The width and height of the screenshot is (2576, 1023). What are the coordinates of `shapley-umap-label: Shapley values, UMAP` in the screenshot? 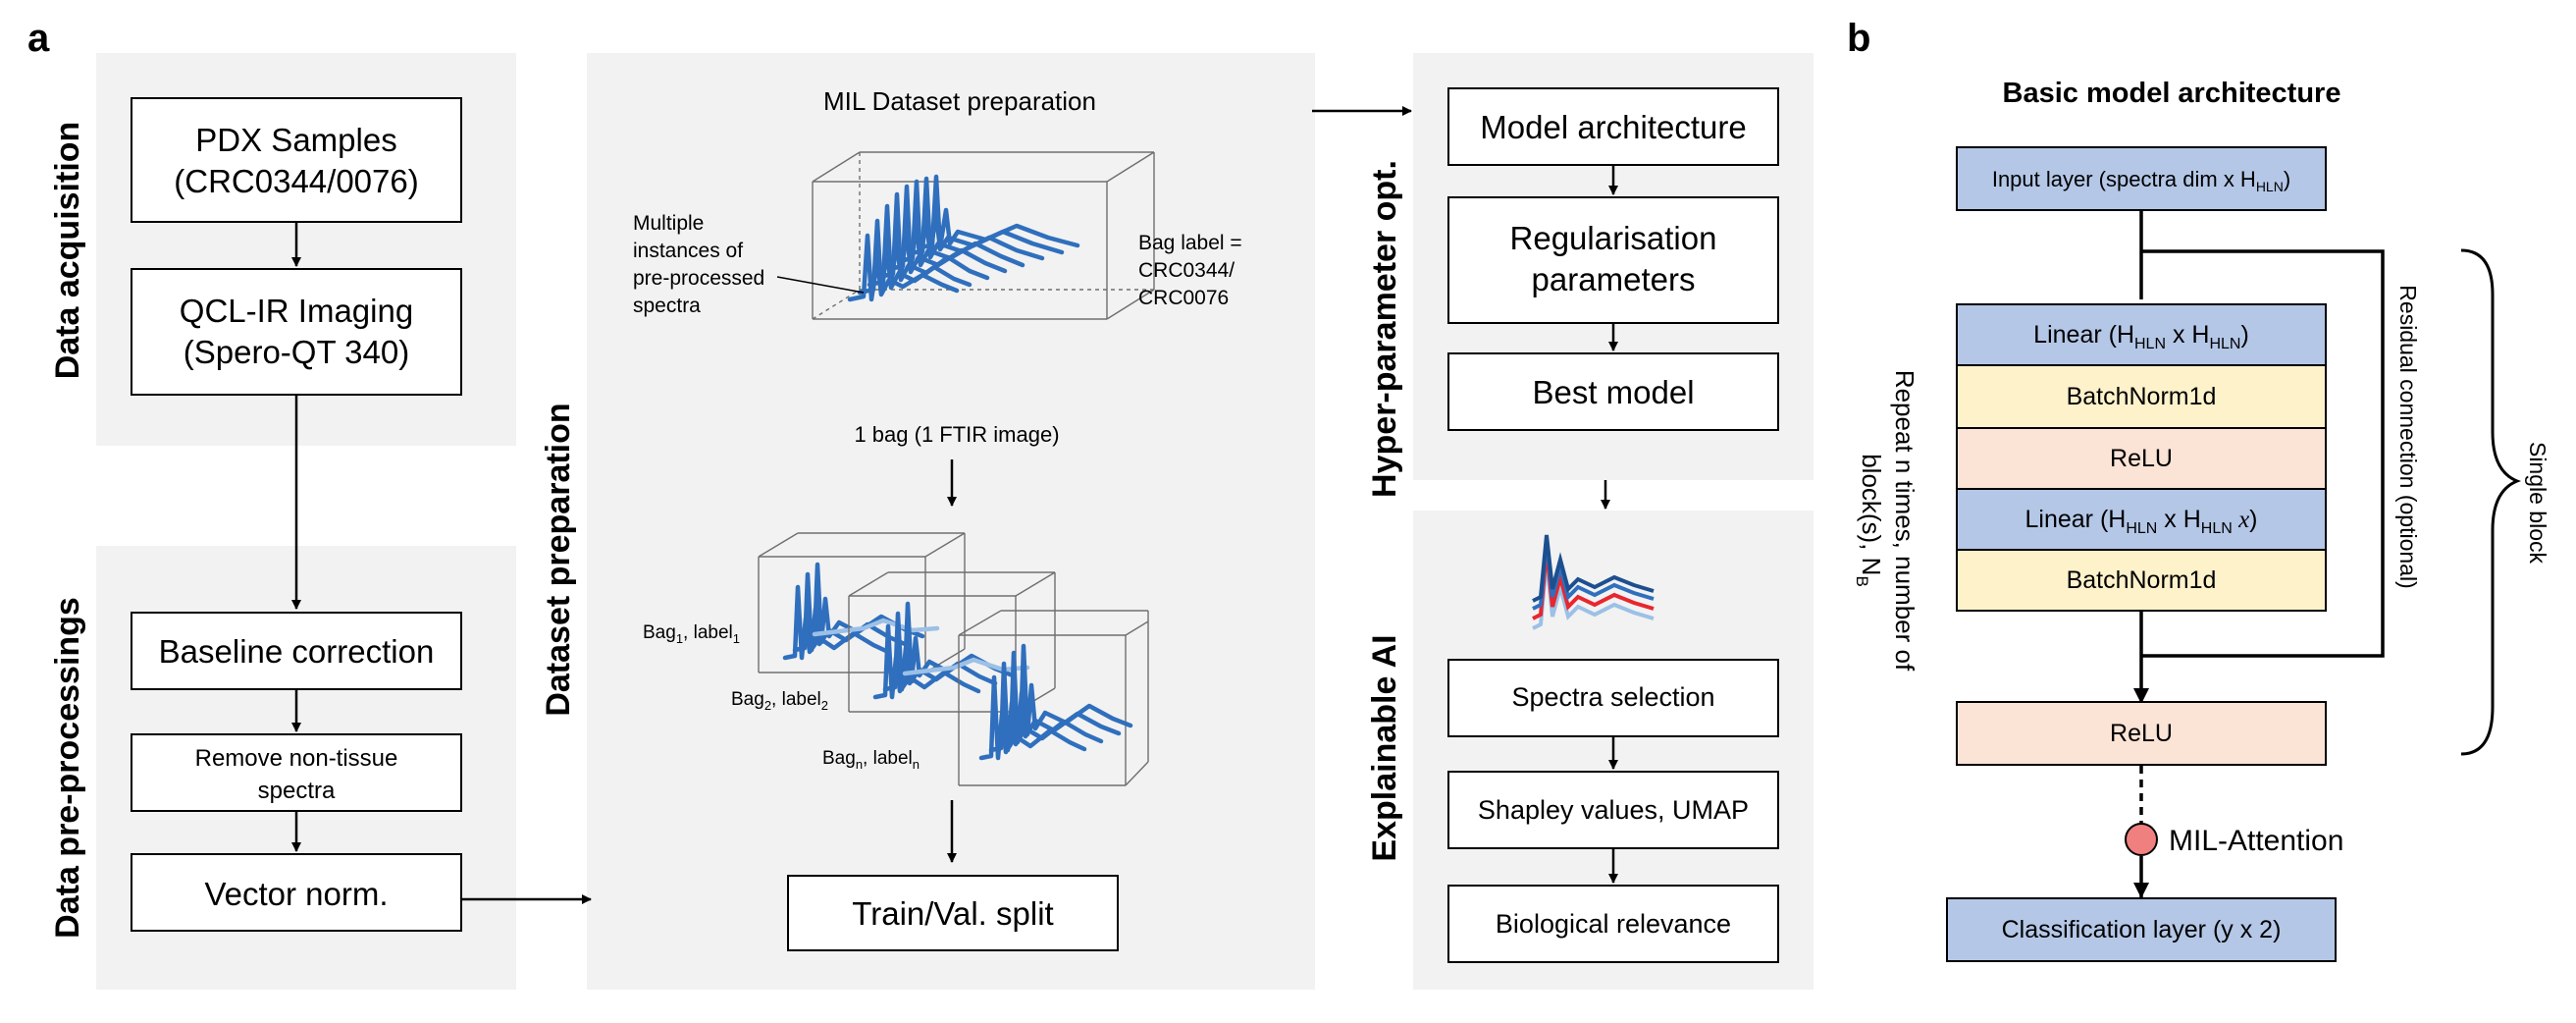 It's located at (1613, 810).